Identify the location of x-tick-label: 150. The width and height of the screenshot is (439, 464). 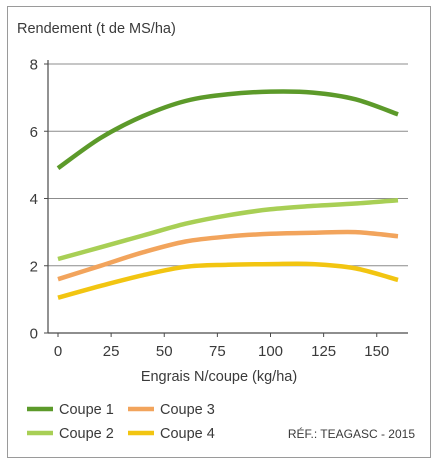
(376, 351).